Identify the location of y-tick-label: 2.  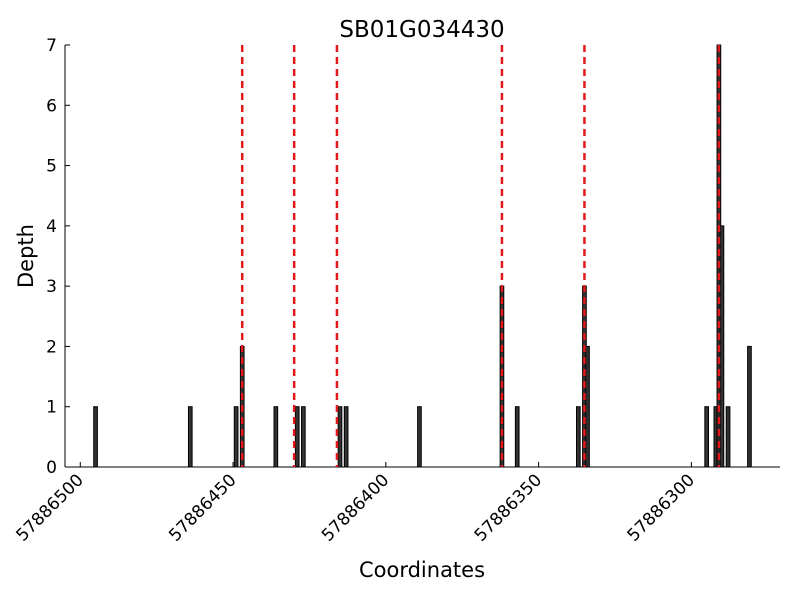
(51, 347).